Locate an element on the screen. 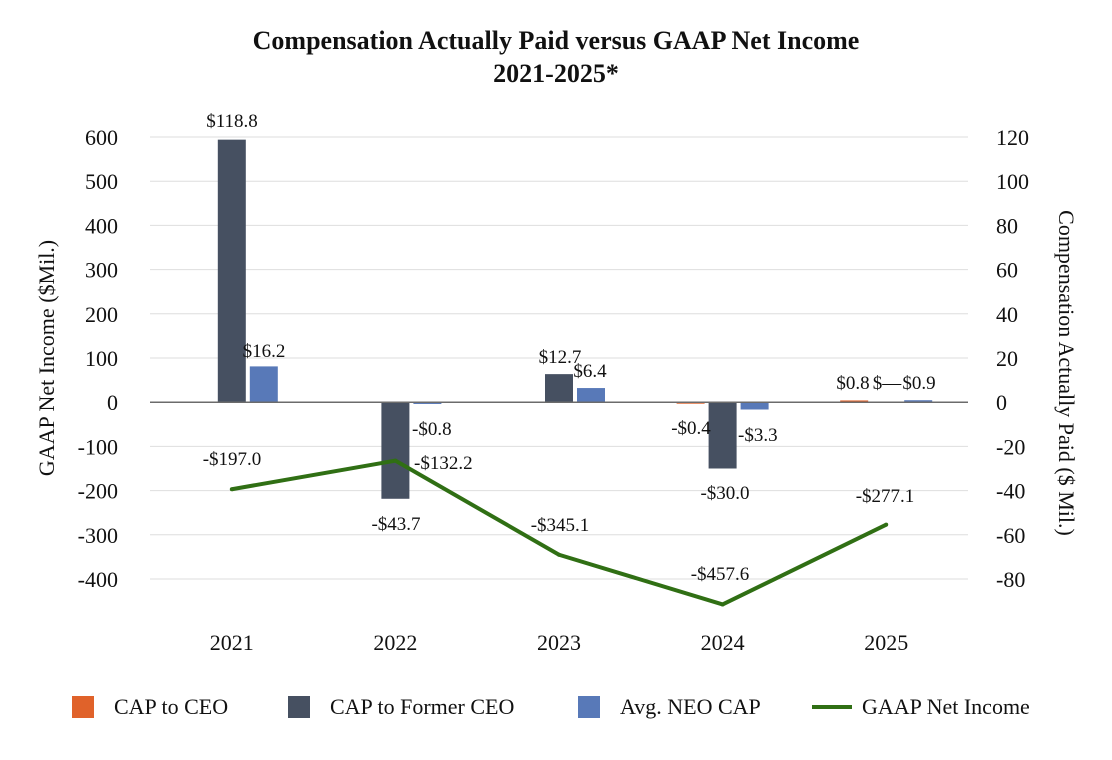 Image resolution: width=1112 pixels, height=760 pixels. data-label-cap-to-former-ceo: $— is located at coordinates (888, 383).